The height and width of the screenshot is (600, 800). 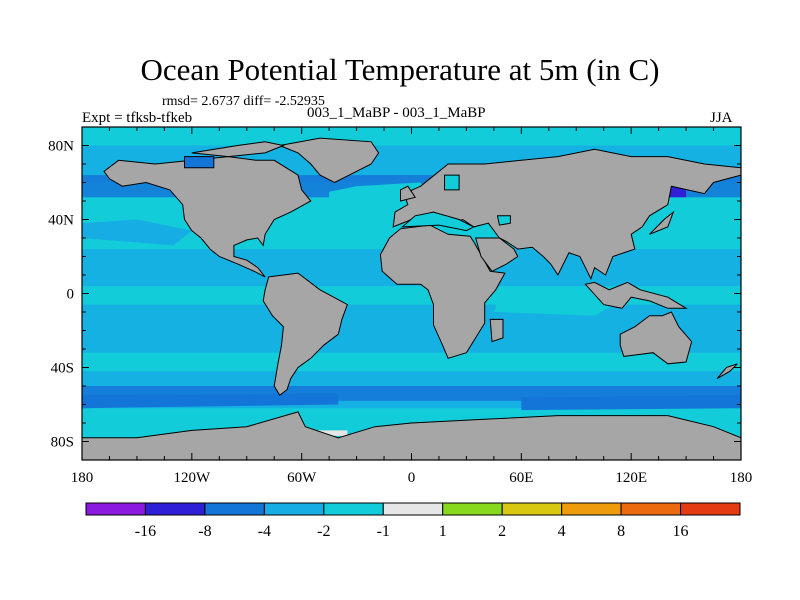 What do you see at coordinates (502, 531) in the screenshot?
I see `colorbar-label: 2` at bounding box center [502, 531].